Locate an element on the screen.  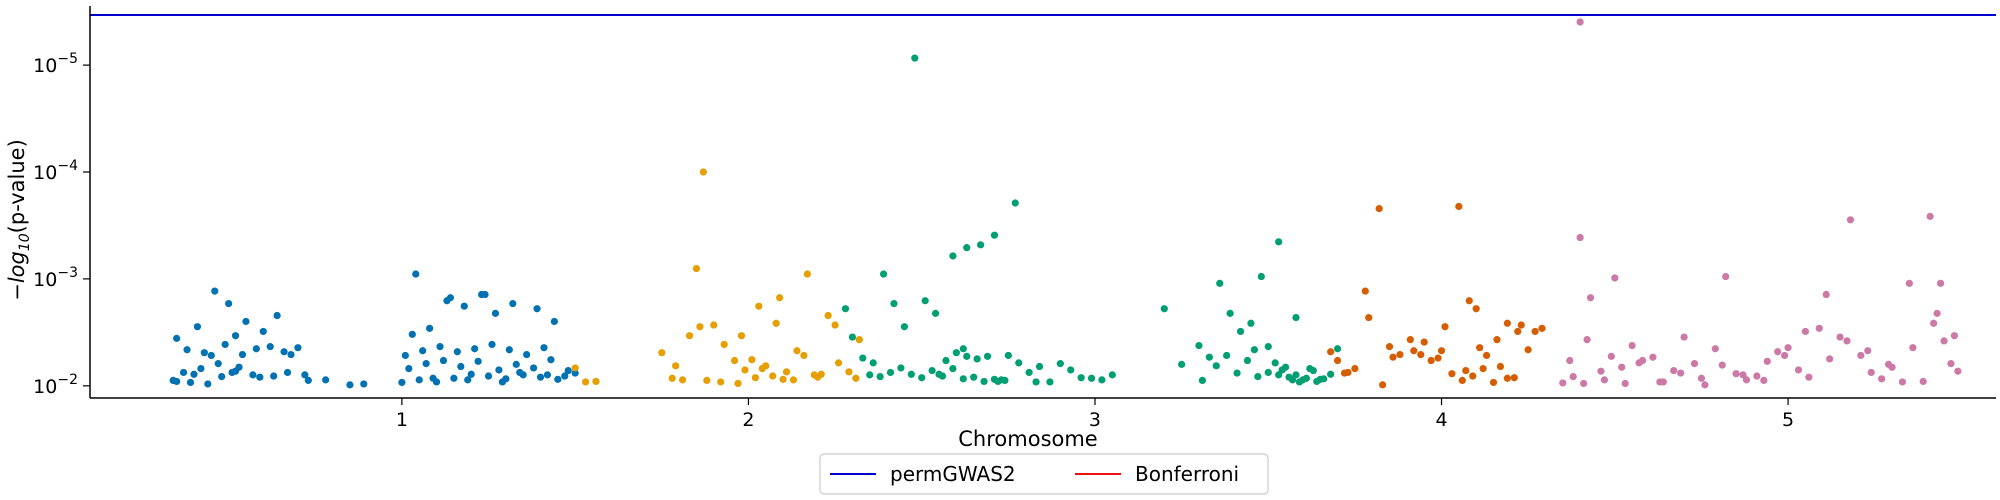
x-axis: 1 2 3 4 5 is located at coordinates (1043, 414).